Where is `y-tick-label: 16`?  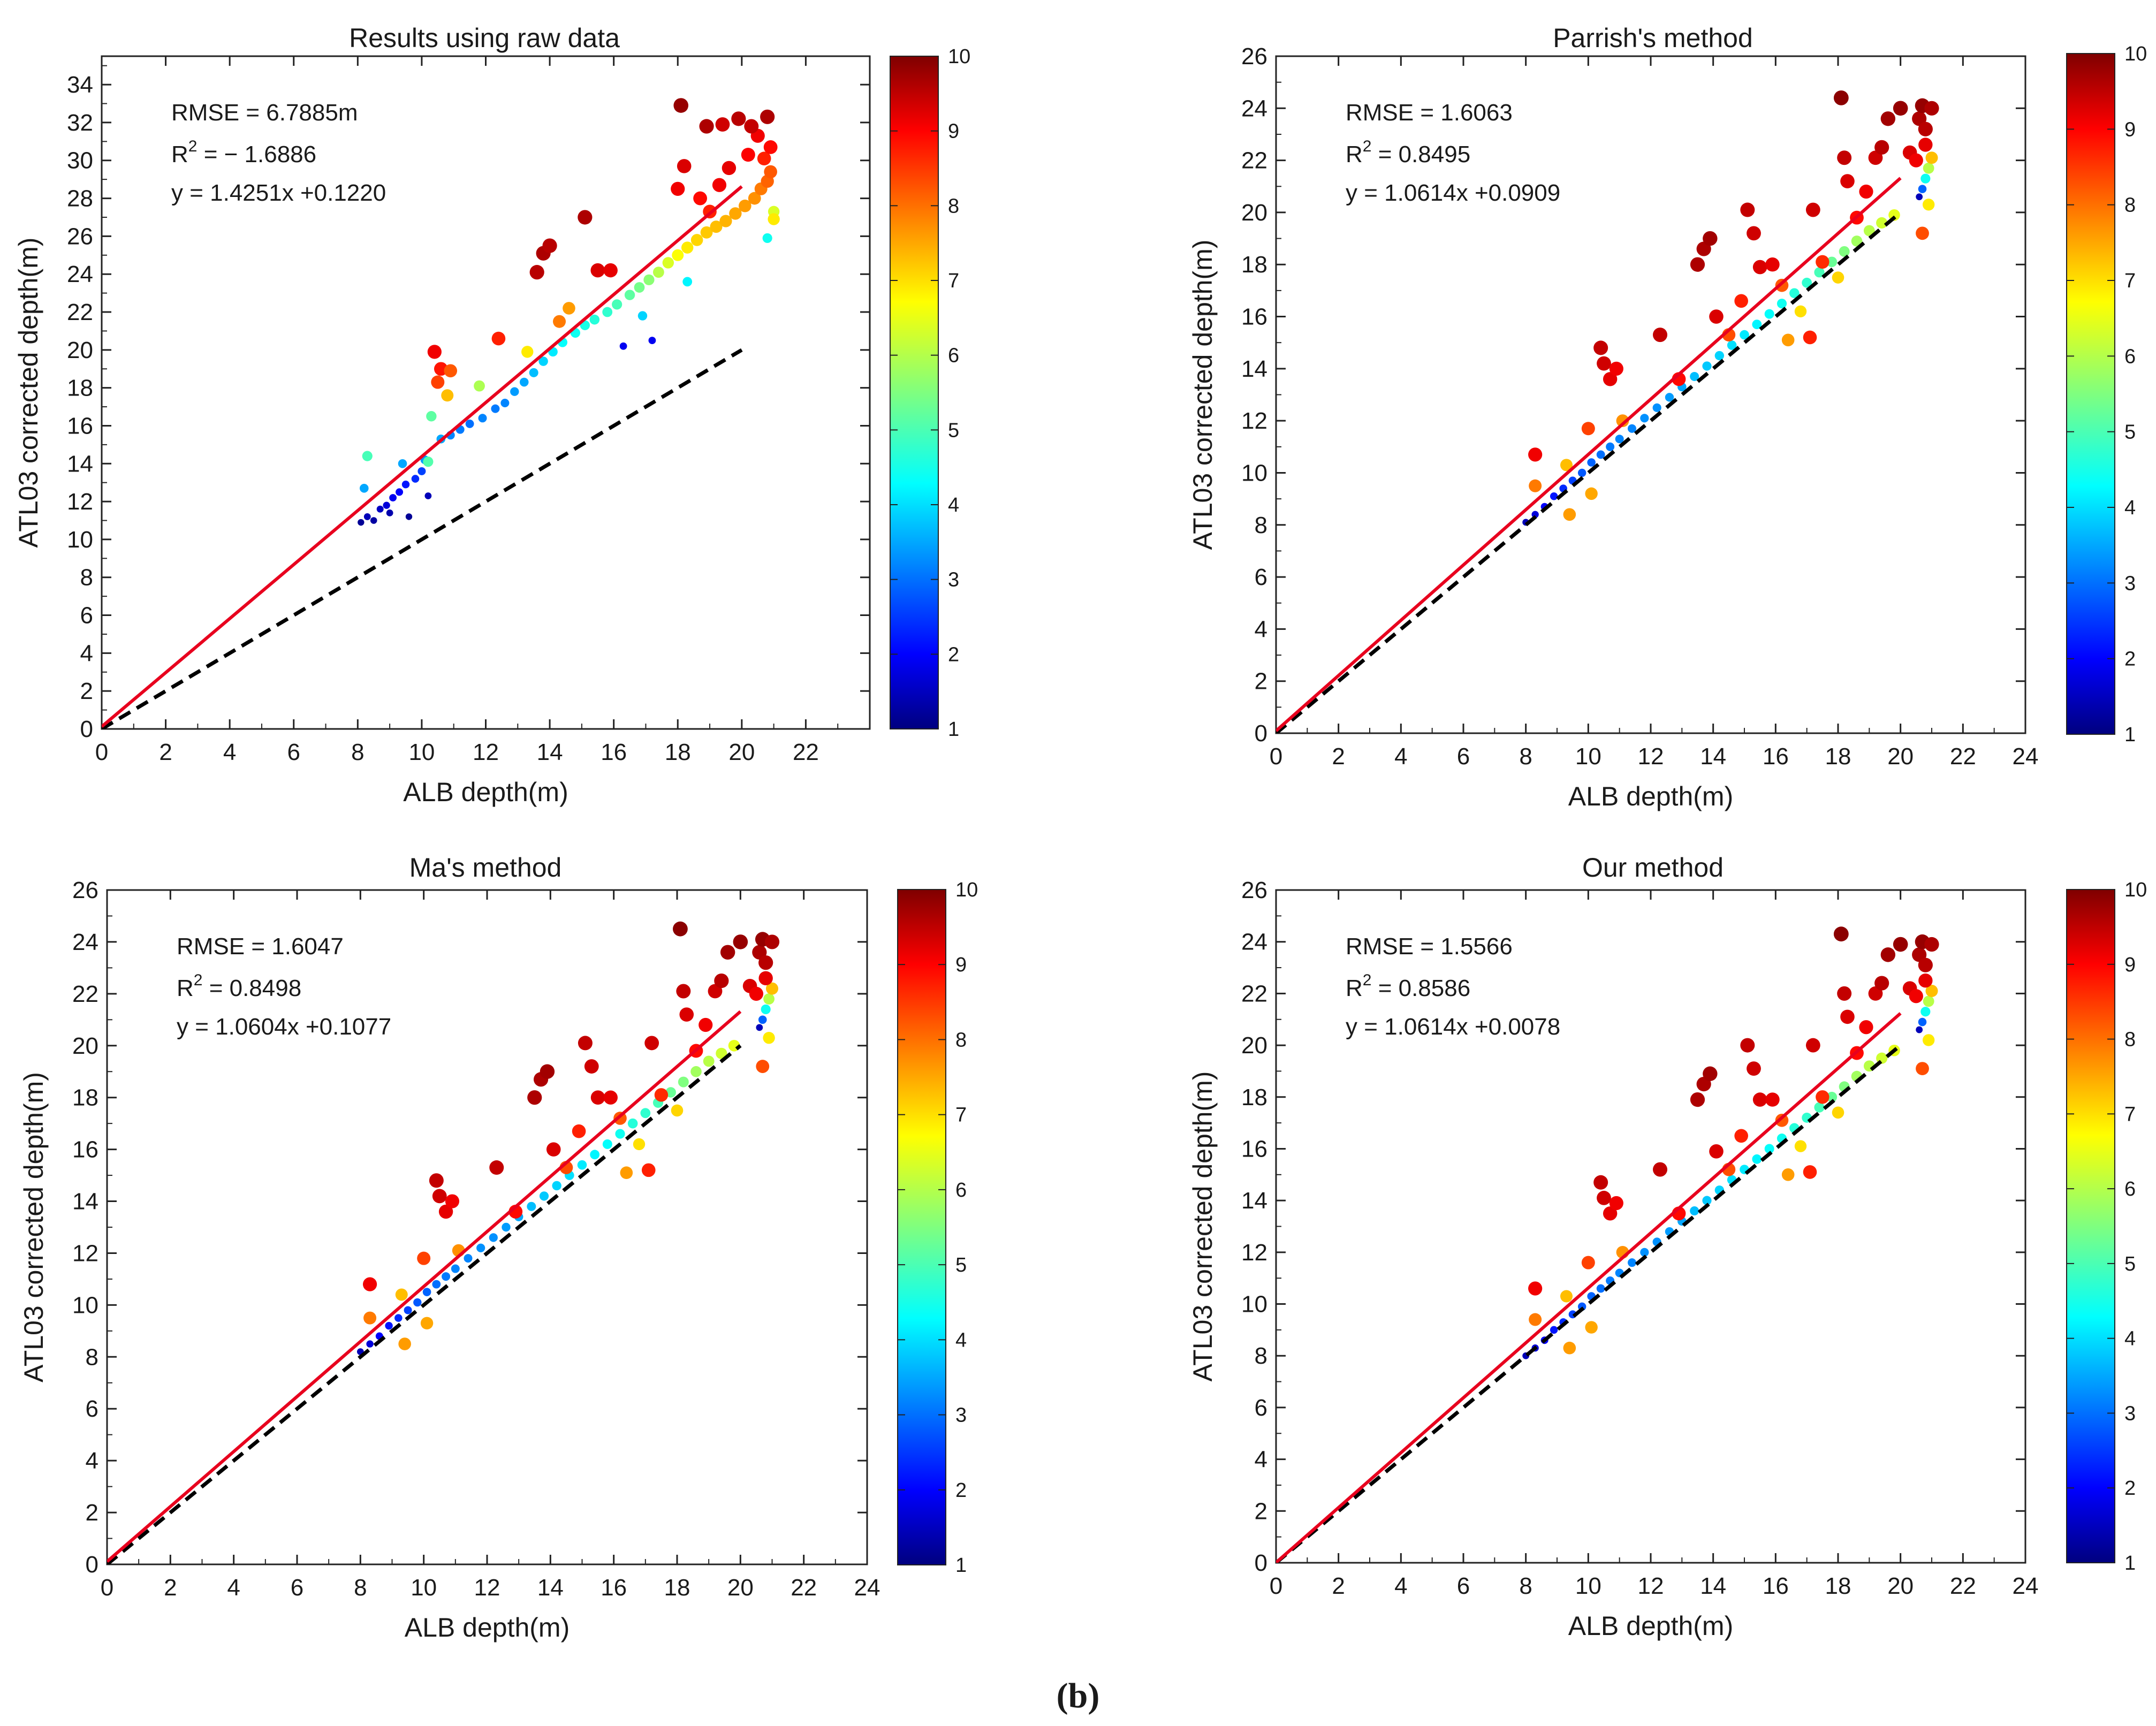 y-tick-label: 16 is located at coordinates (80, 426).